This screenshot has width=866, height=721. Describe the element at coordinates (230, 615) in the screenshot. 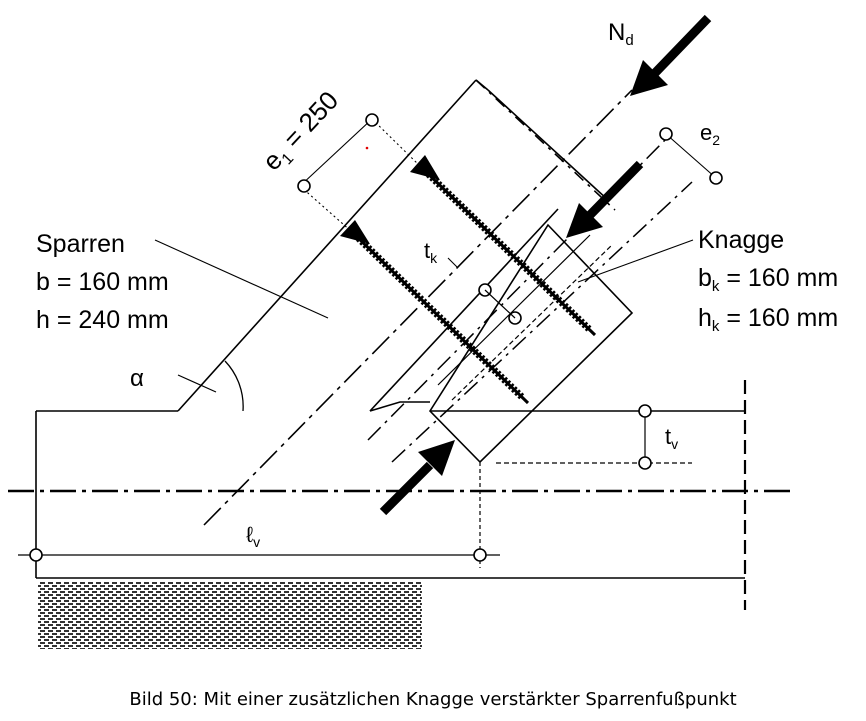

I see `ground-hatch` at that location.